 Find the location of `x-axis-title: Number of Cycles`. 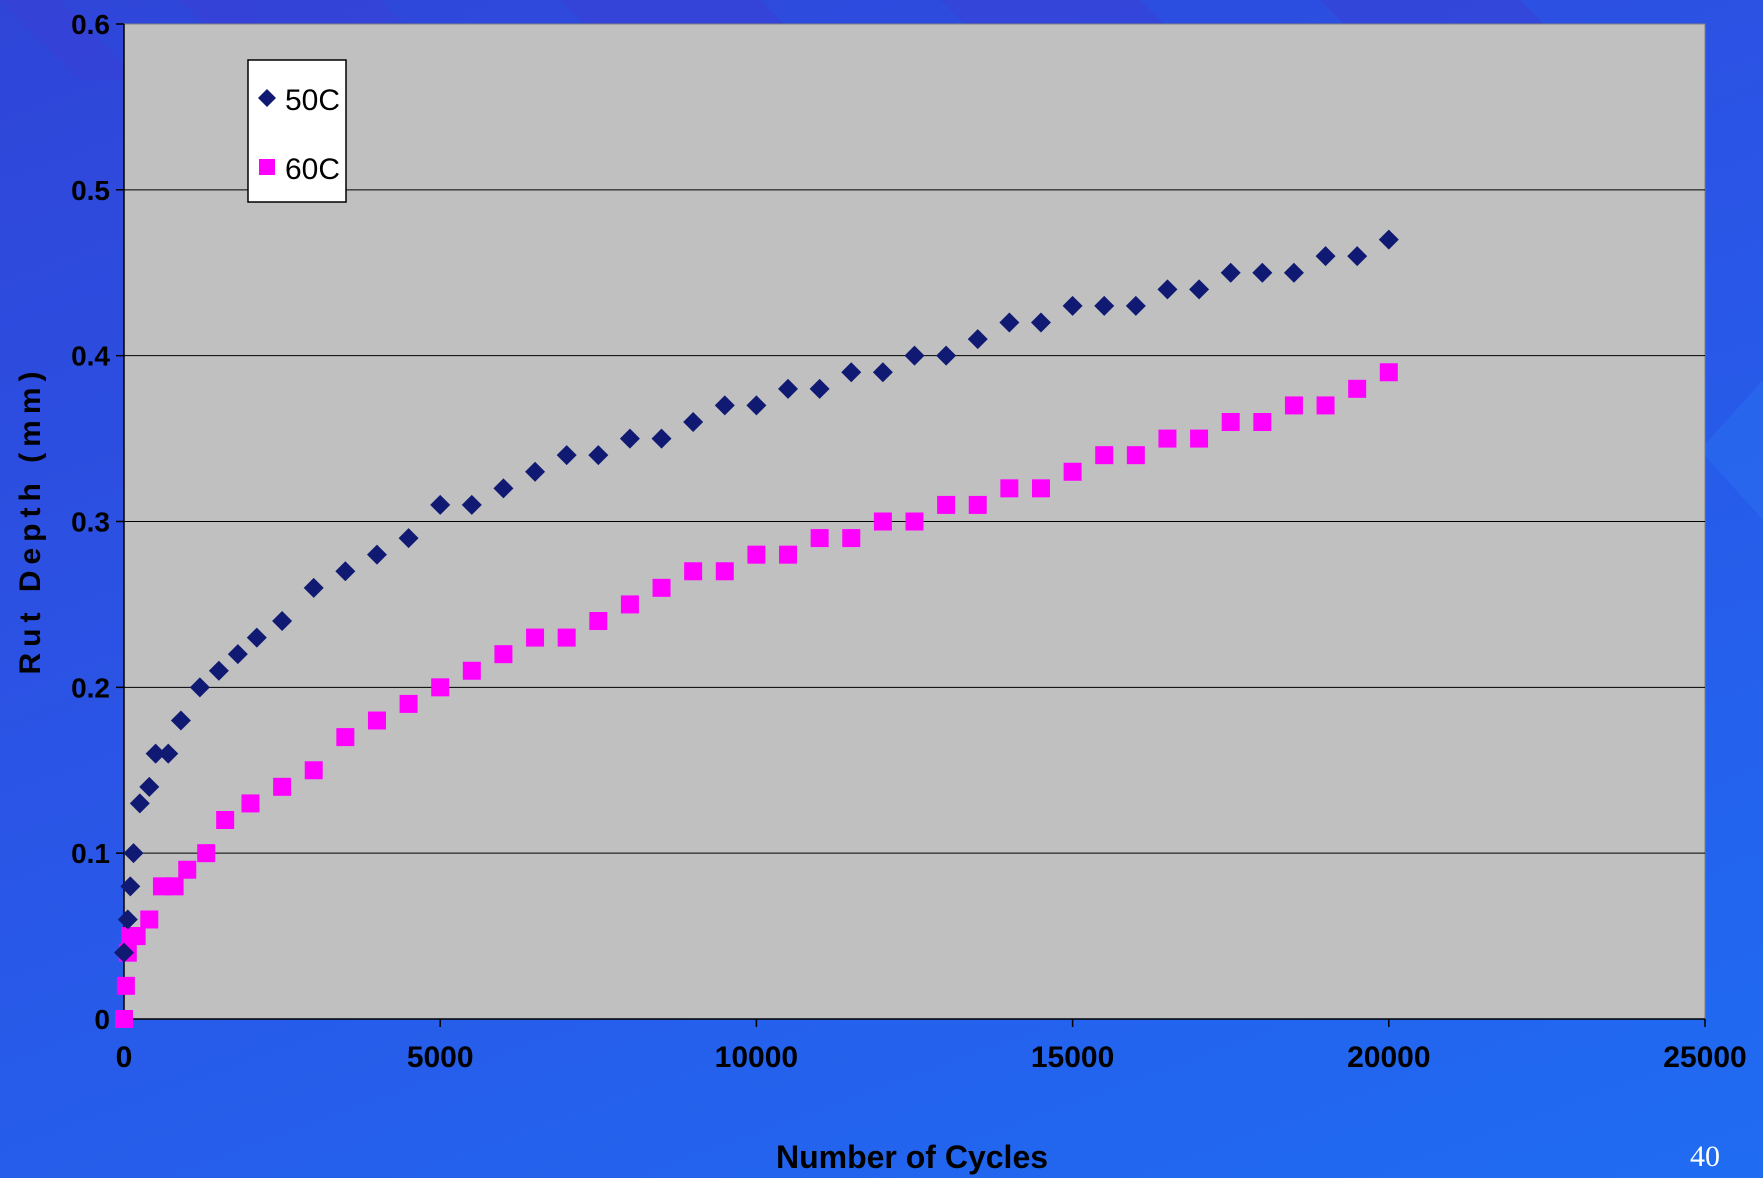

x-axis-title: Number of Cycles is located at coordinates (912, 1157).